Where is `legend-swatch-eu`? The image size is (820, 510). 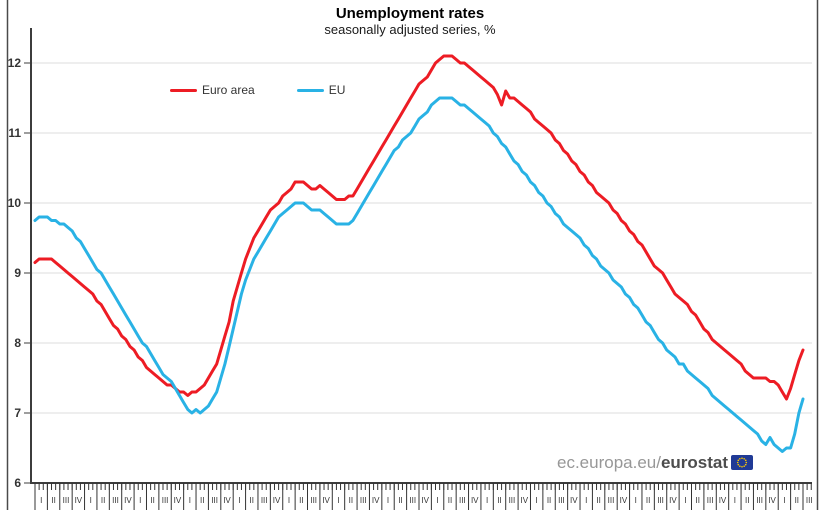 legend-swatch-eu is located at coordinates (310, 90).